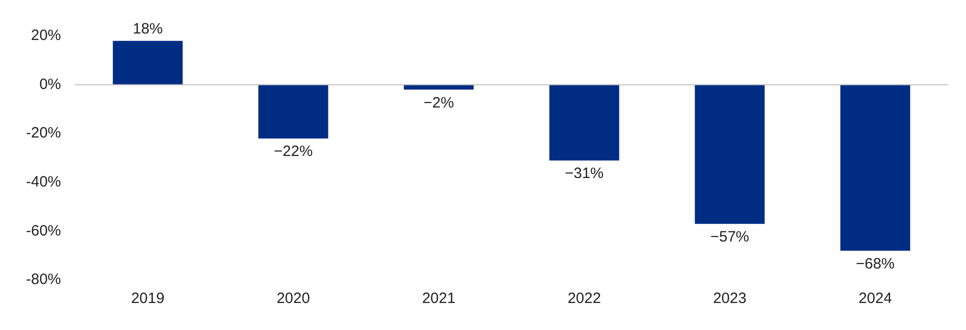 This screenshot has height=330, width=966. I want to click on data-label: −31%, so click(584, 173).